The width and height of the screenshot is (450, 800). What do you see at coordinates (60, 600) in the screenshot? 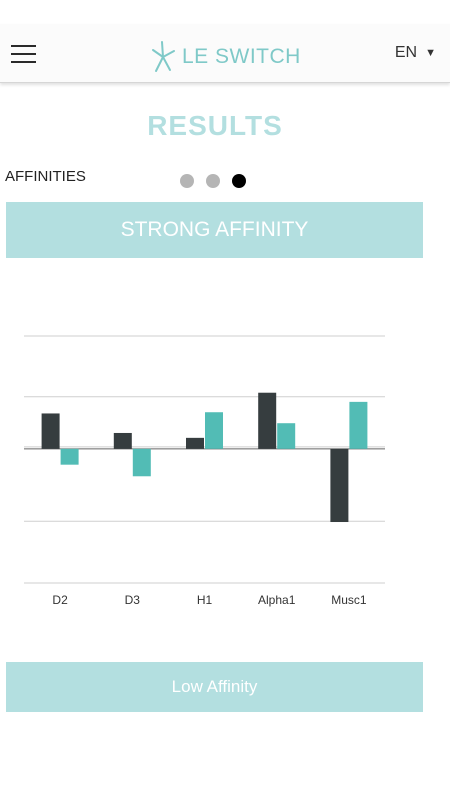
I see `x-tick-label: D2` at bounding box center [60, 600].